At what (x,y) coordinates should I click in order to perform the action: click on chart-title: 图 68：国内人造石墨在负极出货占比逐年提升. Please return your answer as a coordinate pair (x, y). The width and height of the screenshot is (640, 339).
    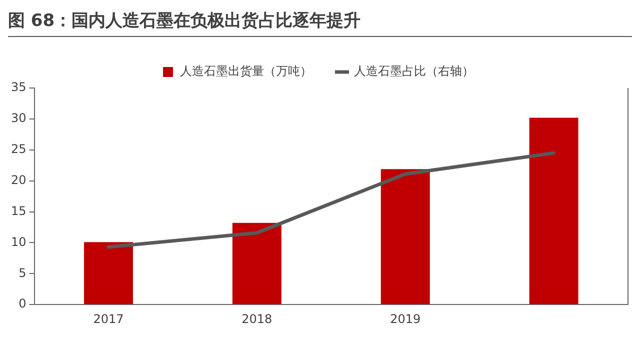
    Looking at the image, I should click on (320, 21).